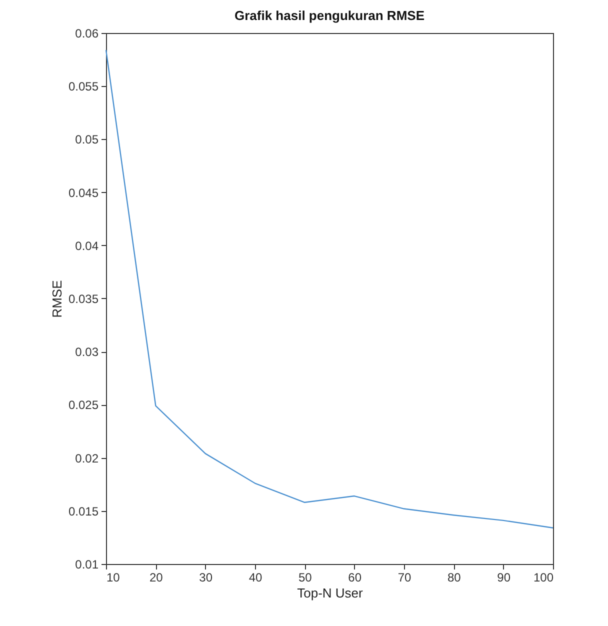  I want to click on x-tick-label: 10, so click(113, 577).